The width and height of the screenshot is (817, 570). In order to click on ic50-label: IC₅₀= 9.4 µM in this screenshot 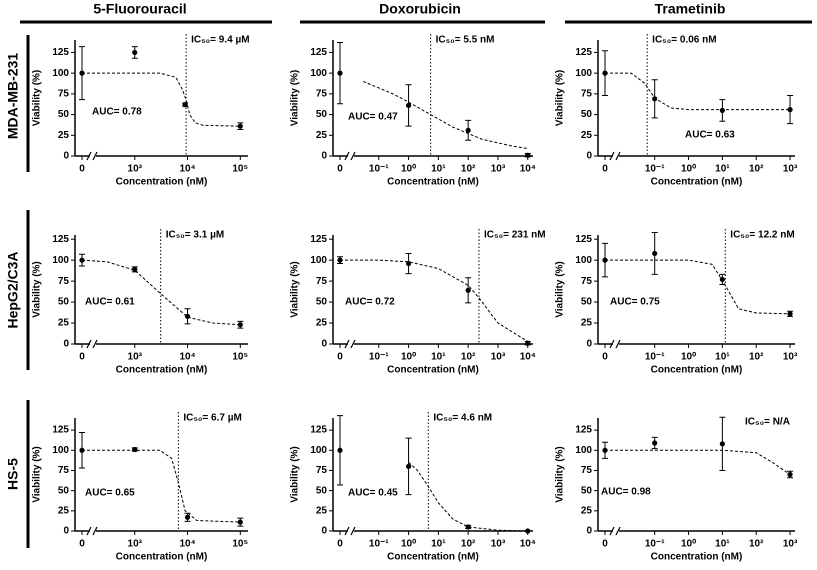, I will do `click(220, 40)`.